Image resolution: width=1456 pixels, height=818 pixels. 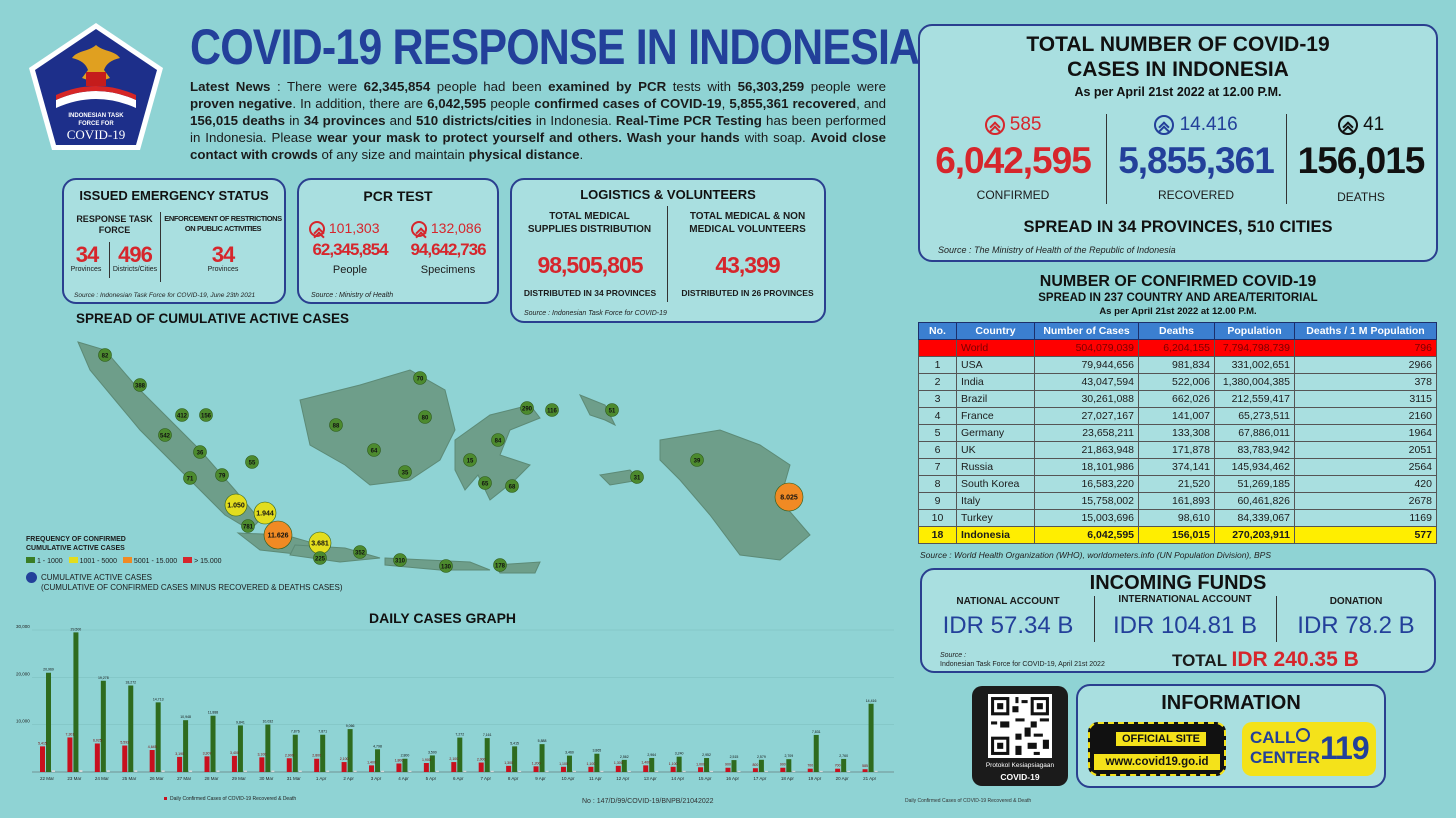 What do you see at coordinates (1254, 450) in the screenshot?
I see `table-cell: 83,783,942` at bounding box center [1254, 450].